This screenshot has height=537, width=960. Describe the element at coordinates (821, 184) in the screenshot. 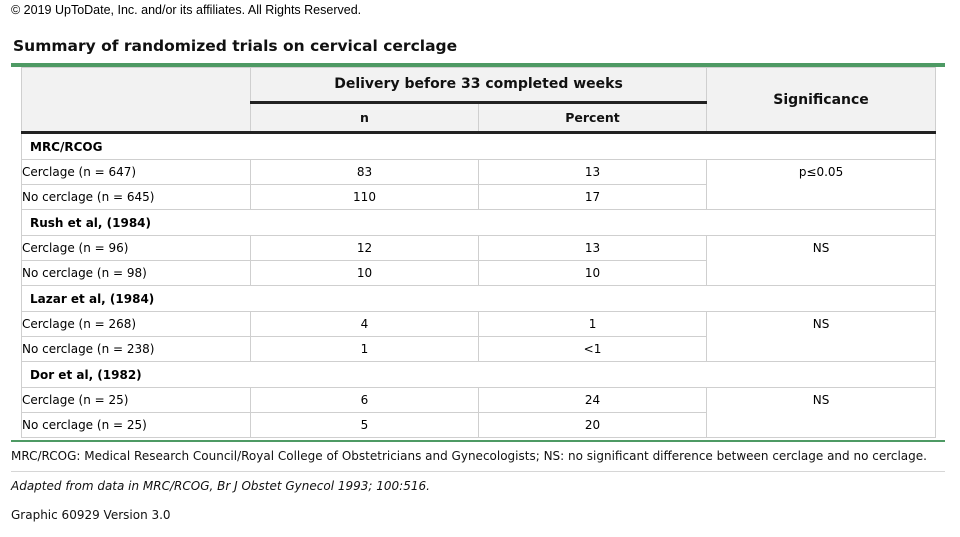

I see `row-significance: p≤0.05` at that location.